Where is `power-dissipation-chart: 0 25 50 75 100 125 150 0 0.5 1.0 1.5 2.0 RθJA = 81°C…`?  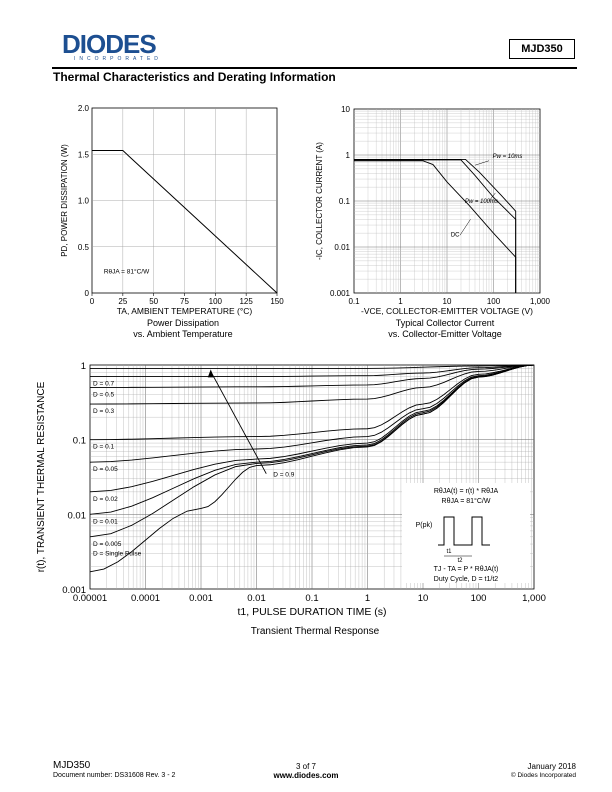
power-dissipation-chart: 0 25 50 75 100 125 150 0 0.5 1.0 1.5 2.0 RθJA = 81°C… is located at coordinates (172, 210).